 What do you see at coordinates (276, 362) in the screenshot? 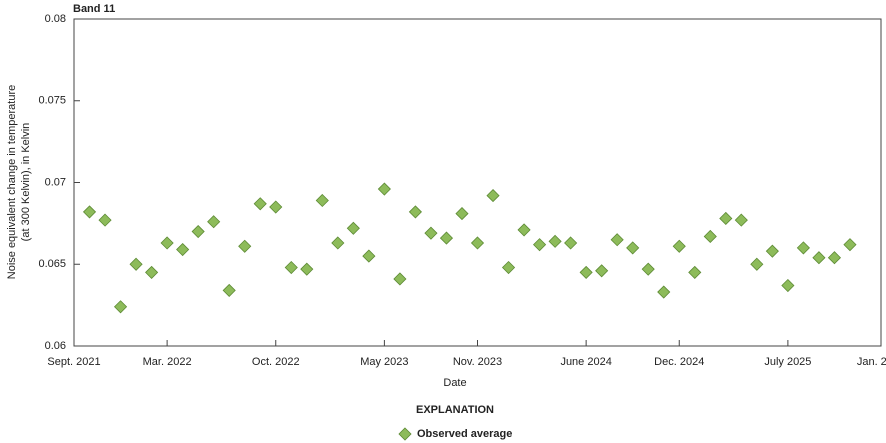
I see `x-tick-label: Oct. 2022` at bounding box center [276, 362].